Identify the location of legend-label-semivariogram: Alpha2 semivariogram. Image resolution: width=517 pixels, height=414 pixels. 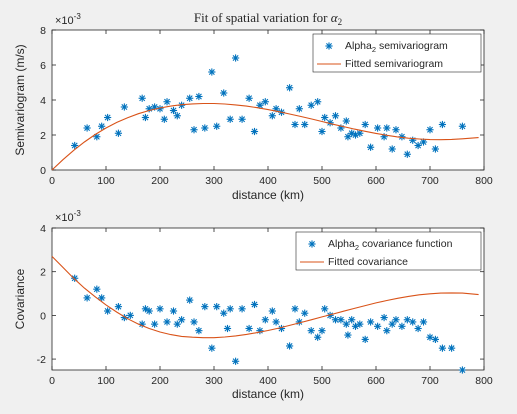
(396, 47).